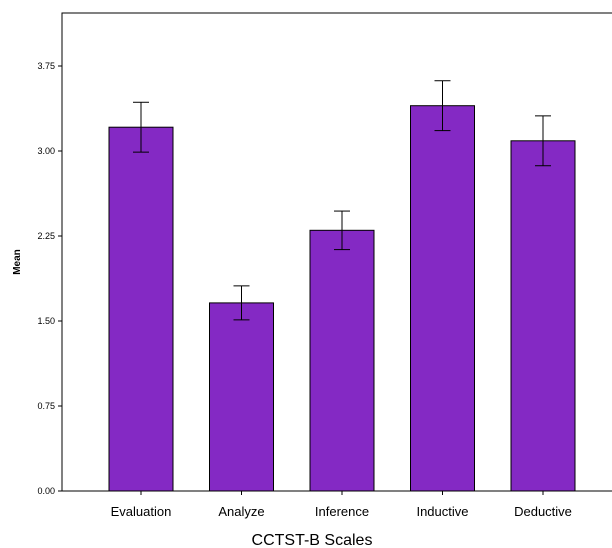 This screenshot has width=612, height=548. Describe the element at coordinates (141, 309) in the screenshot. I see `bar-evaluation` at that location.